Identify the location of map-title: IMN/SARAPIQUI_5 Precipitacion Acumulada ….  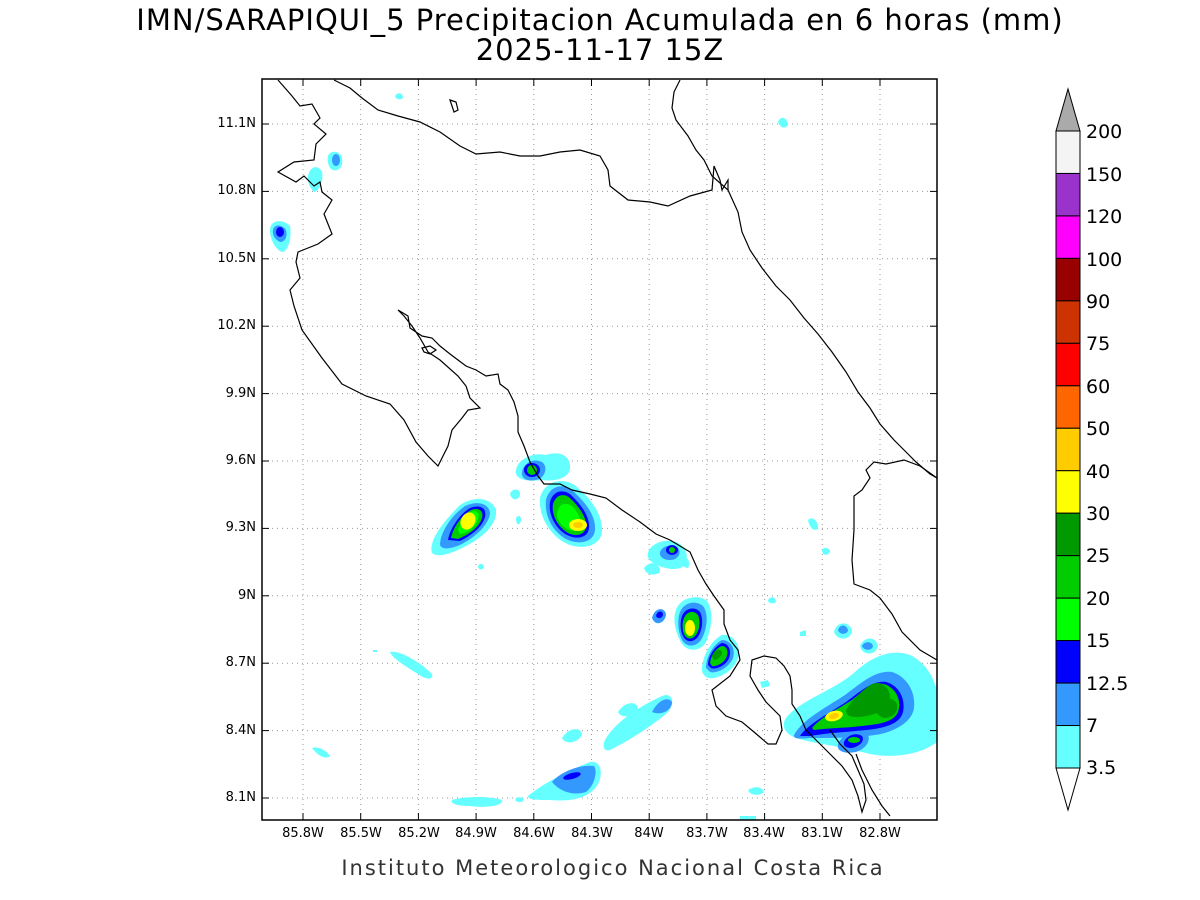
(600, 20).